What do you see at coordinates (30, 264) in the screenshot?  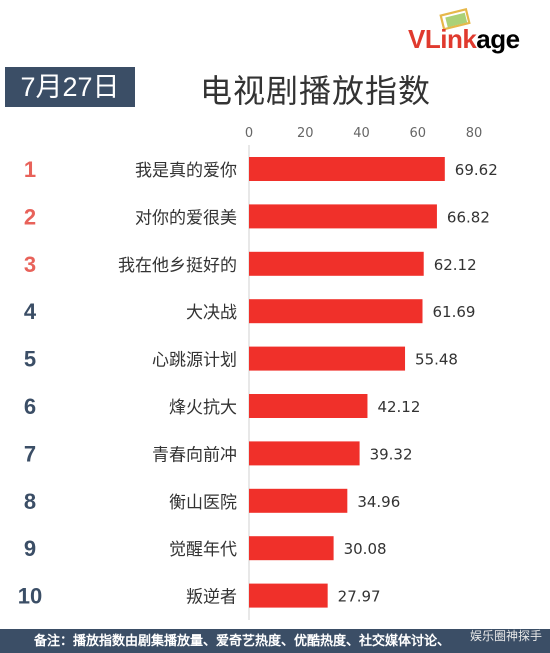 I see `rank-number: 3` at bounding box center [30, 264].